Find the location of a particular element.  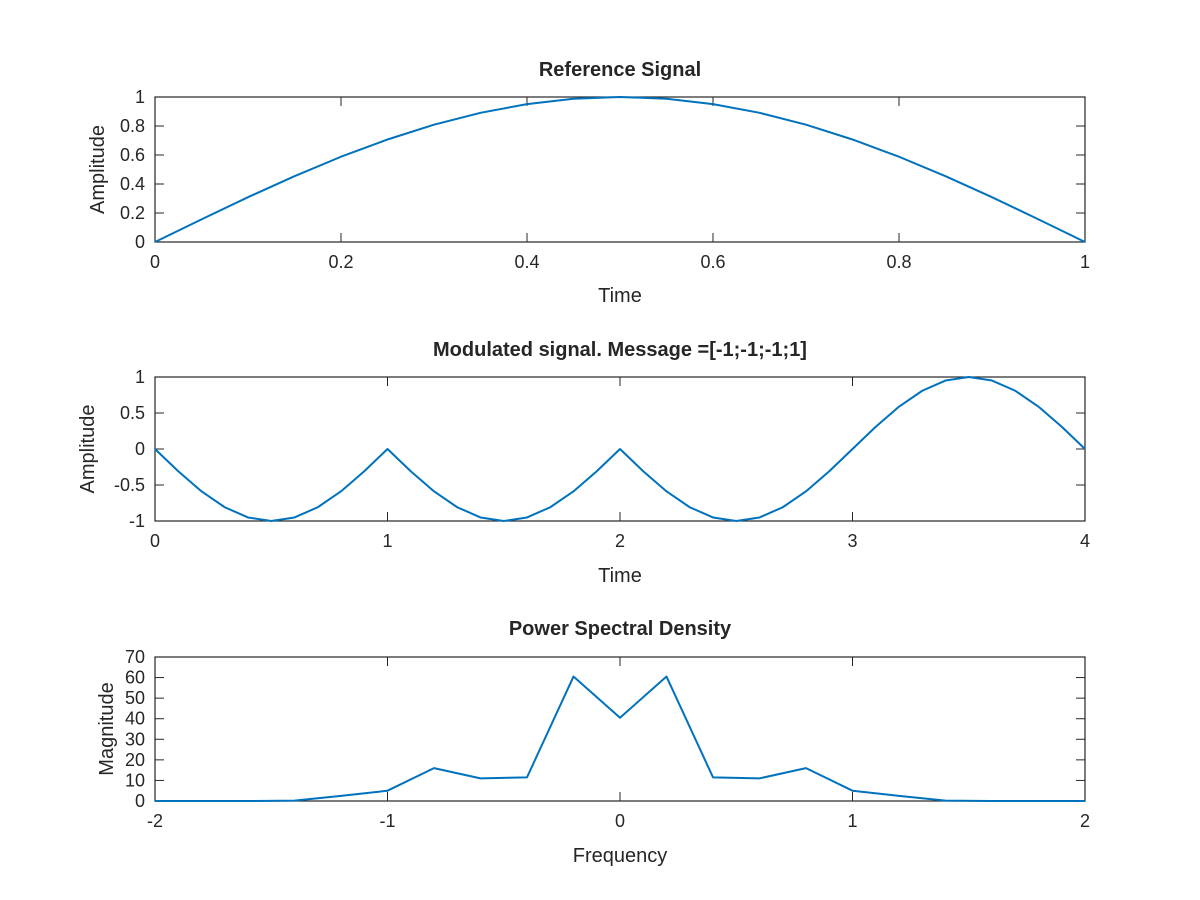

y-axis-label: Magnitude is located at coordinates (107, 728).